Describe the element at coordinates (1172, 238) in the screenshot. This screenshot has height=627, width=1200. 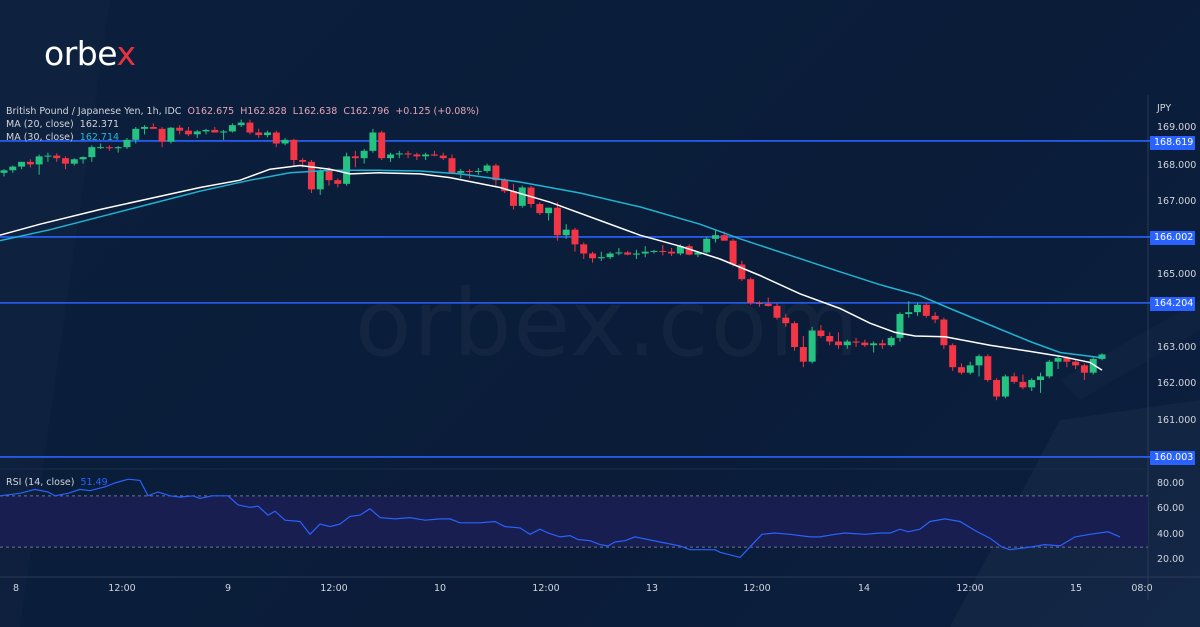
I see `level-tag: 166.002` at that location.